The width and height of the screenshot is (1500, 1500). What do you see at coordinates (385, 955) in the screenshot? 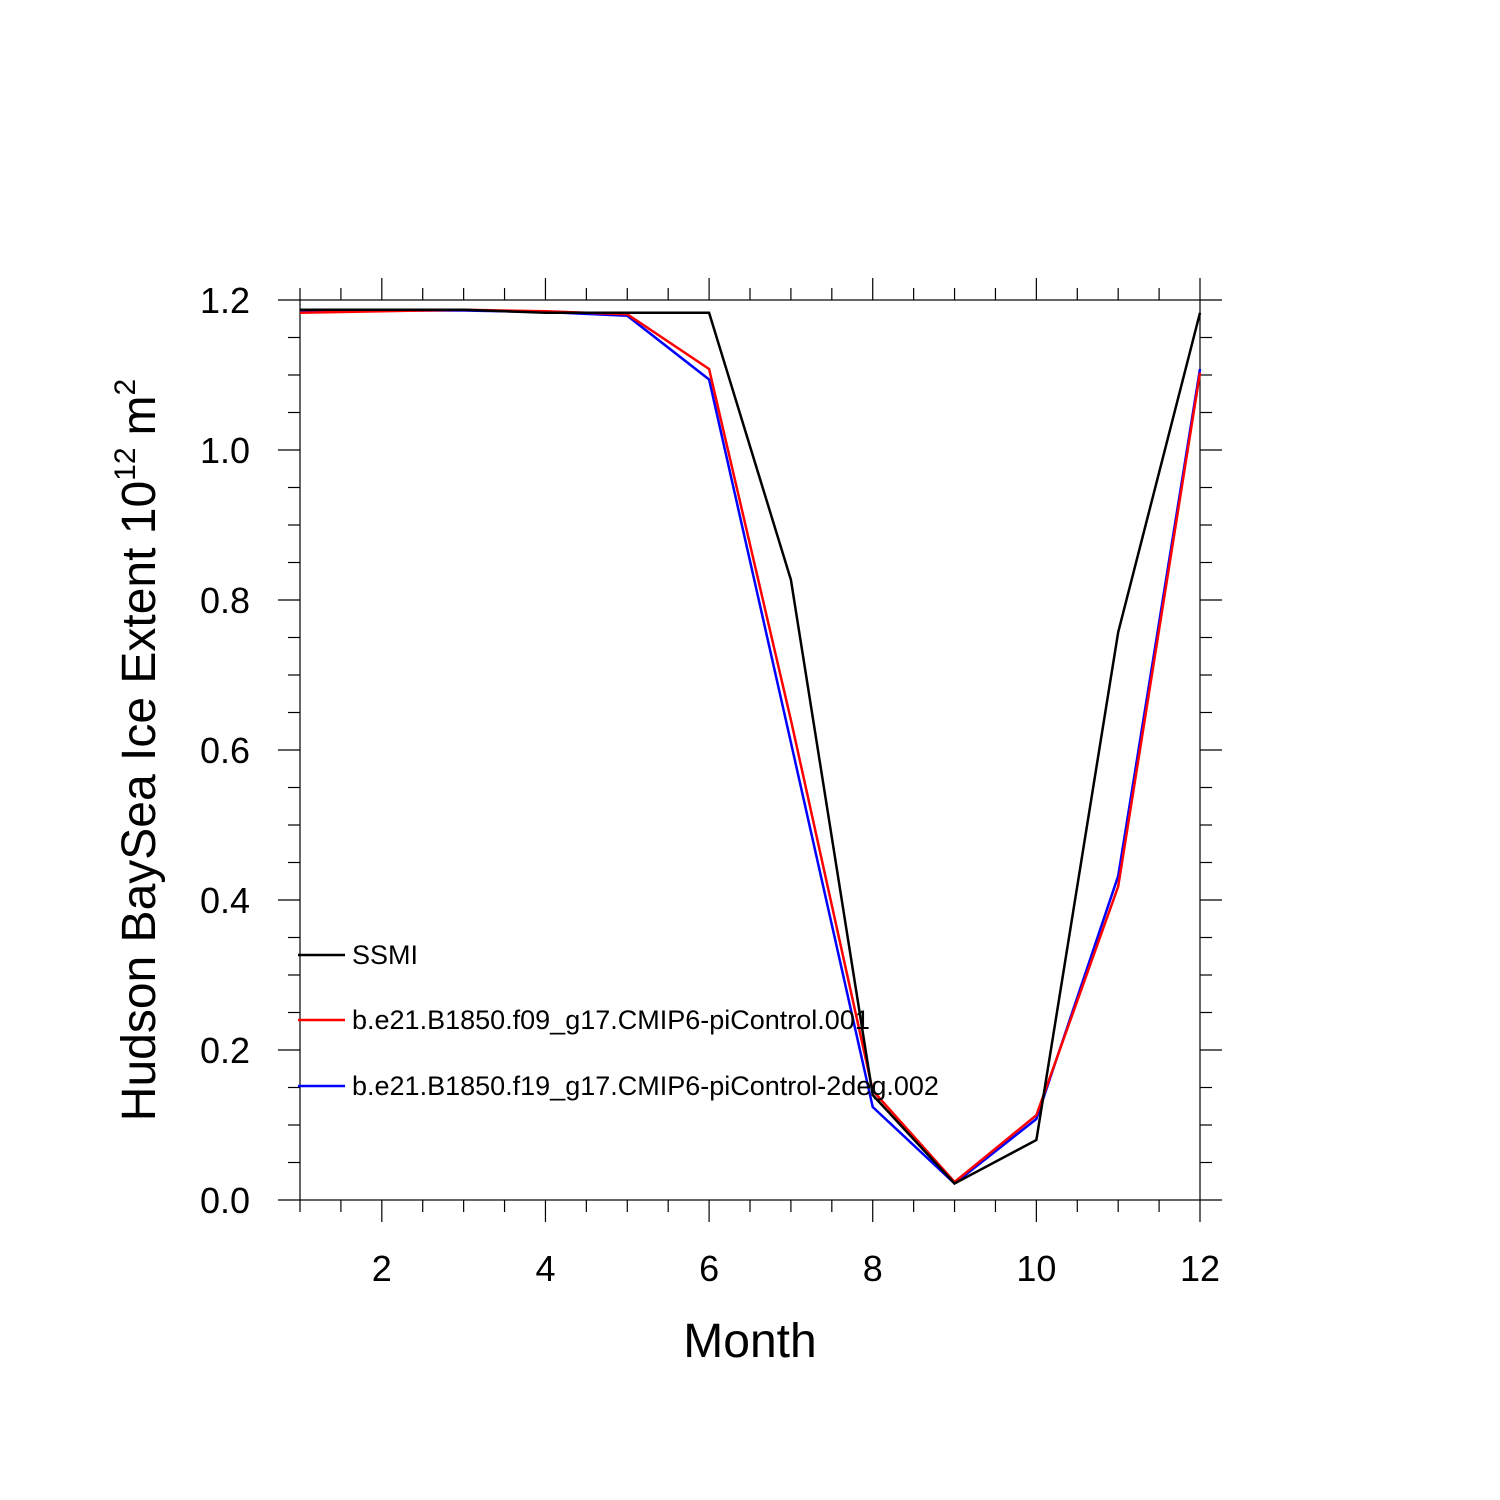
I see `legend-label-ssmi: SSMI` at bounding box center [385, 955].